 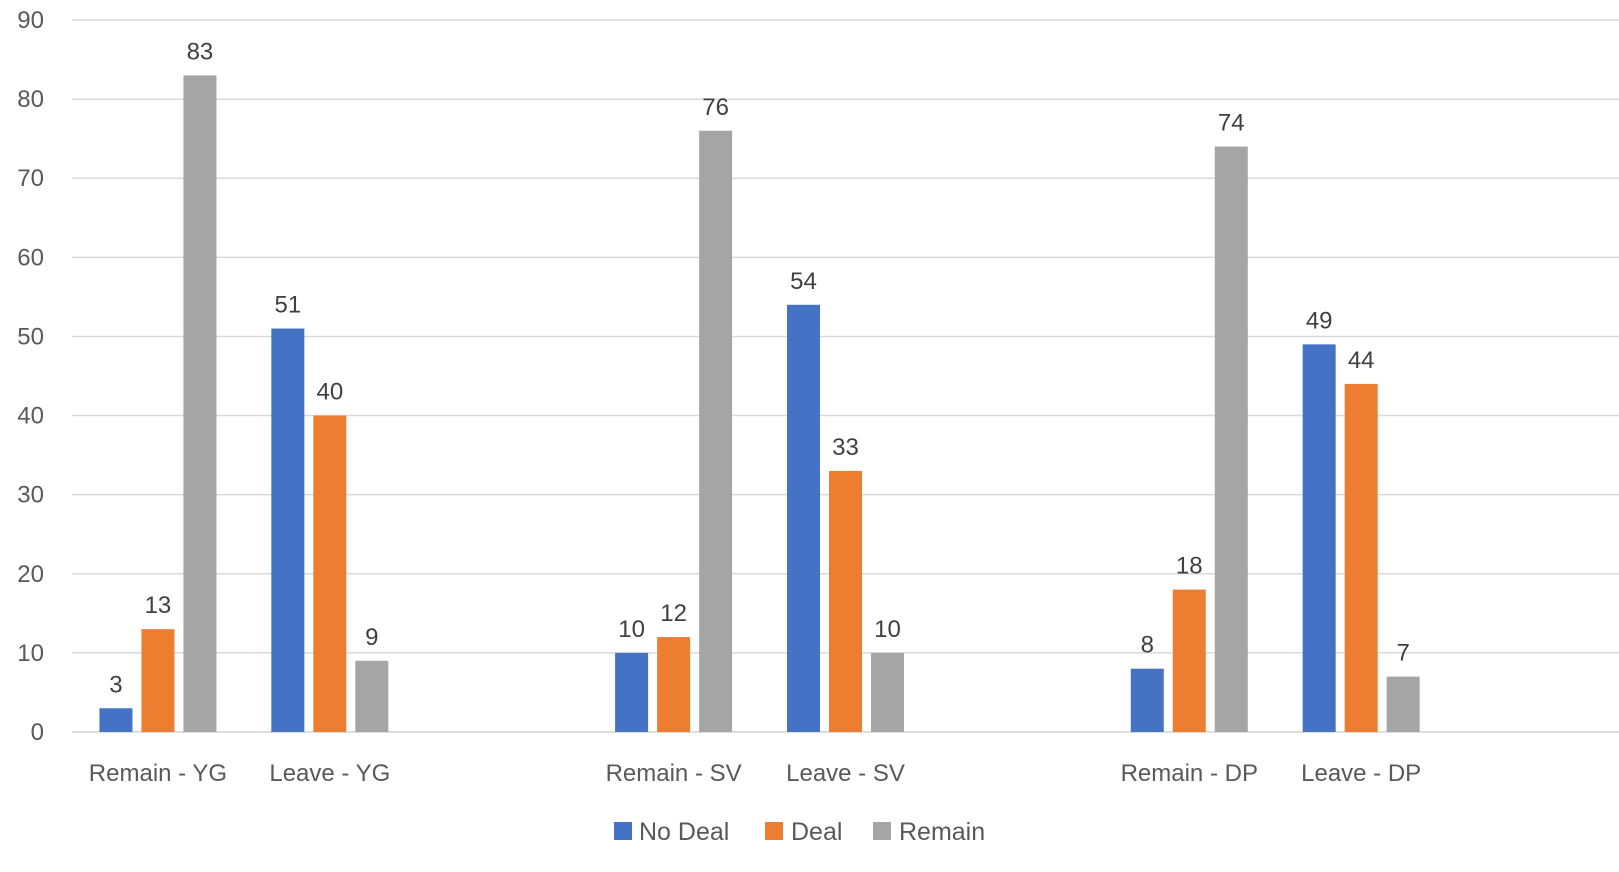 I want to click on y-tick-label: 90, so click(x=30, y=20).